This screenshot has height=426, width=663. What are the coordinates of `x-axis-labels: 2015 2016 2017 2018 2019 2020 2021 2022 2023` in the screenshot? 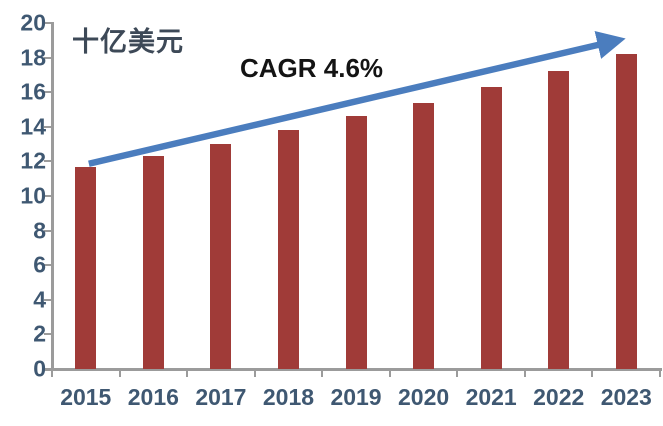 It's located at (356, 398).